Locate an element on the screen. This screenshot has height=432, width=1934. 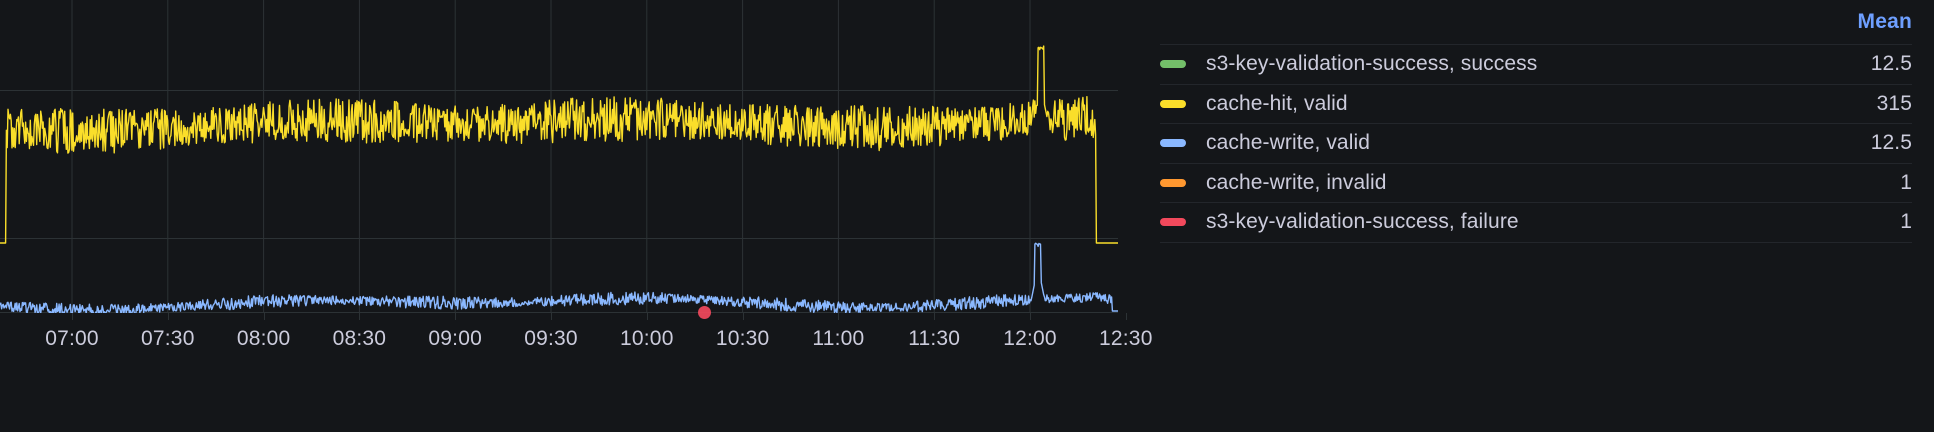
x-axis-tick-label: 09:00 is located at coordinates (455, 338).